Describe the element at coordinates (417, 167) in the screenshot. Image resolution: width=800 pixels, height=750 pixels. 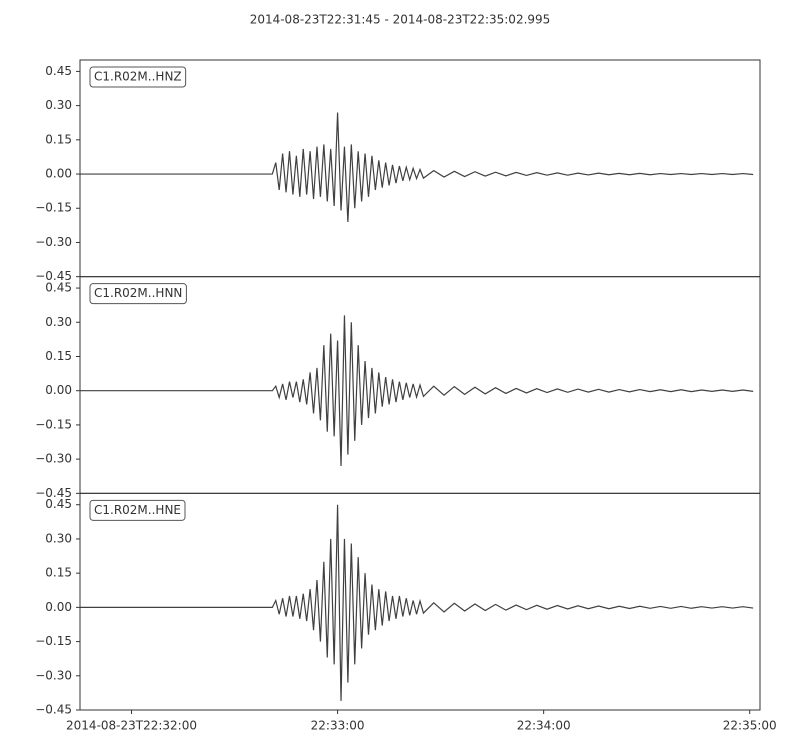
I see `waveform` at that location.